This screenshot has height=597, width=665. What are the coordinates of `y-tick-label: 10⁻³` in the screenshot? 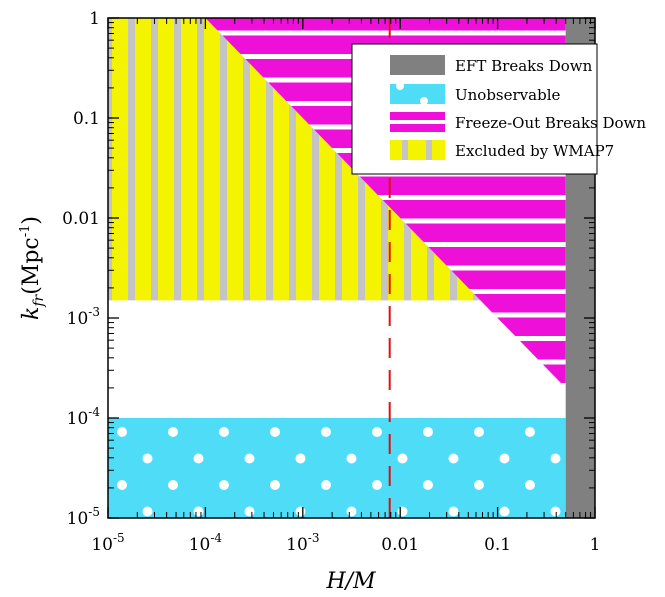 It's located at (83, 317).